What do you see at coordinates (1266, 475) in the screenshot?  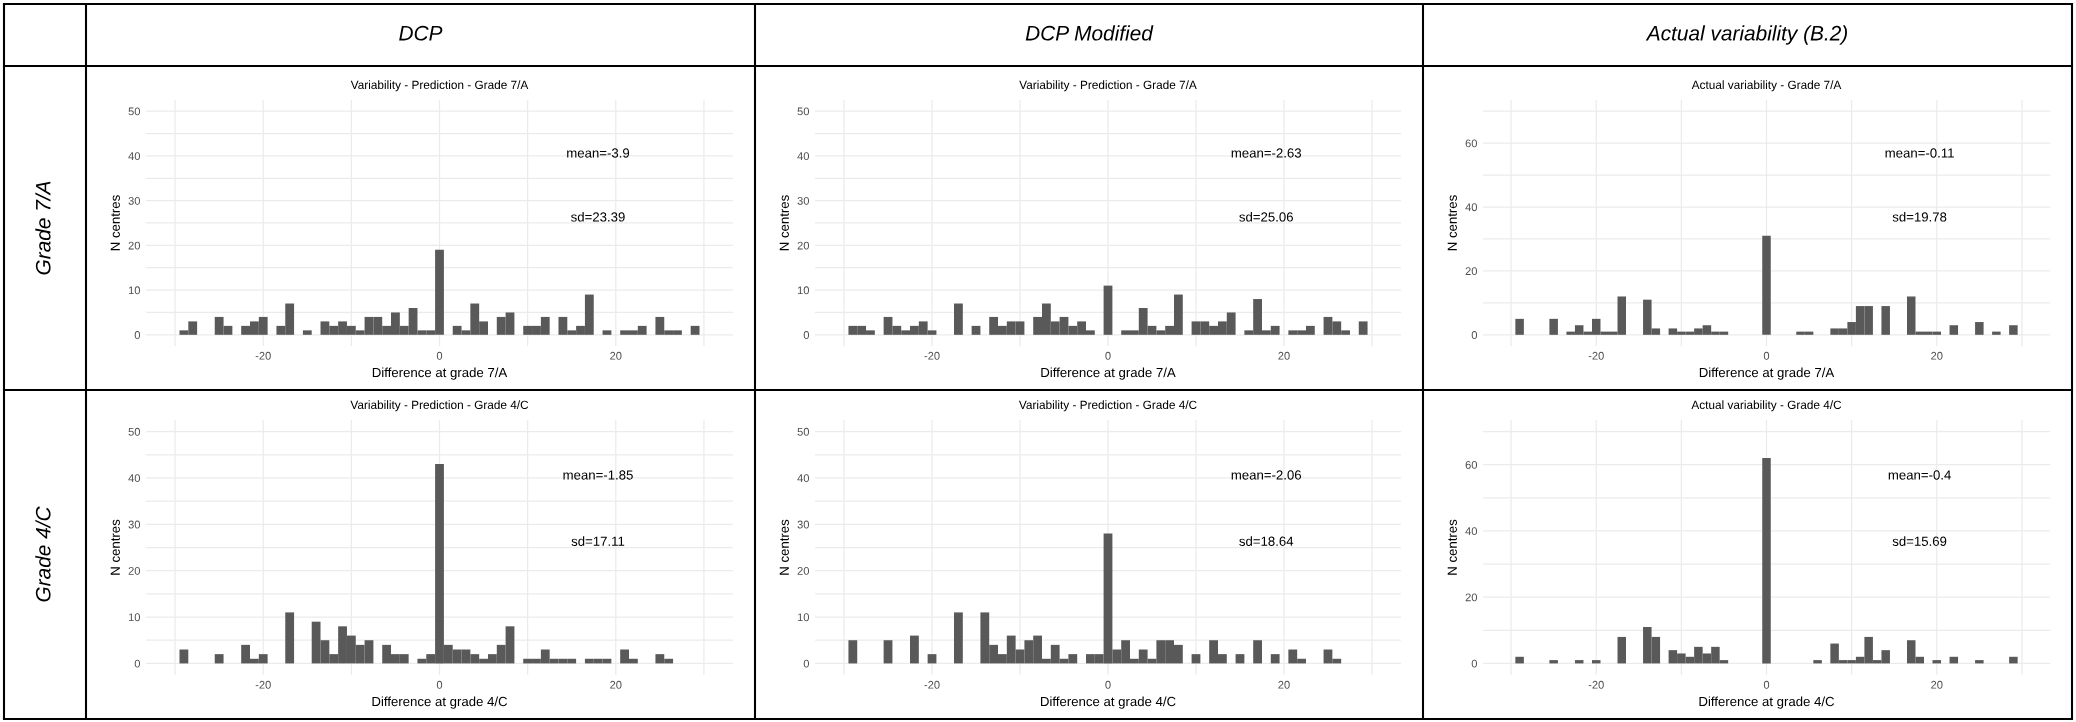 I see `annotation: mean=-2.06` at bounding box center [1266, 475].